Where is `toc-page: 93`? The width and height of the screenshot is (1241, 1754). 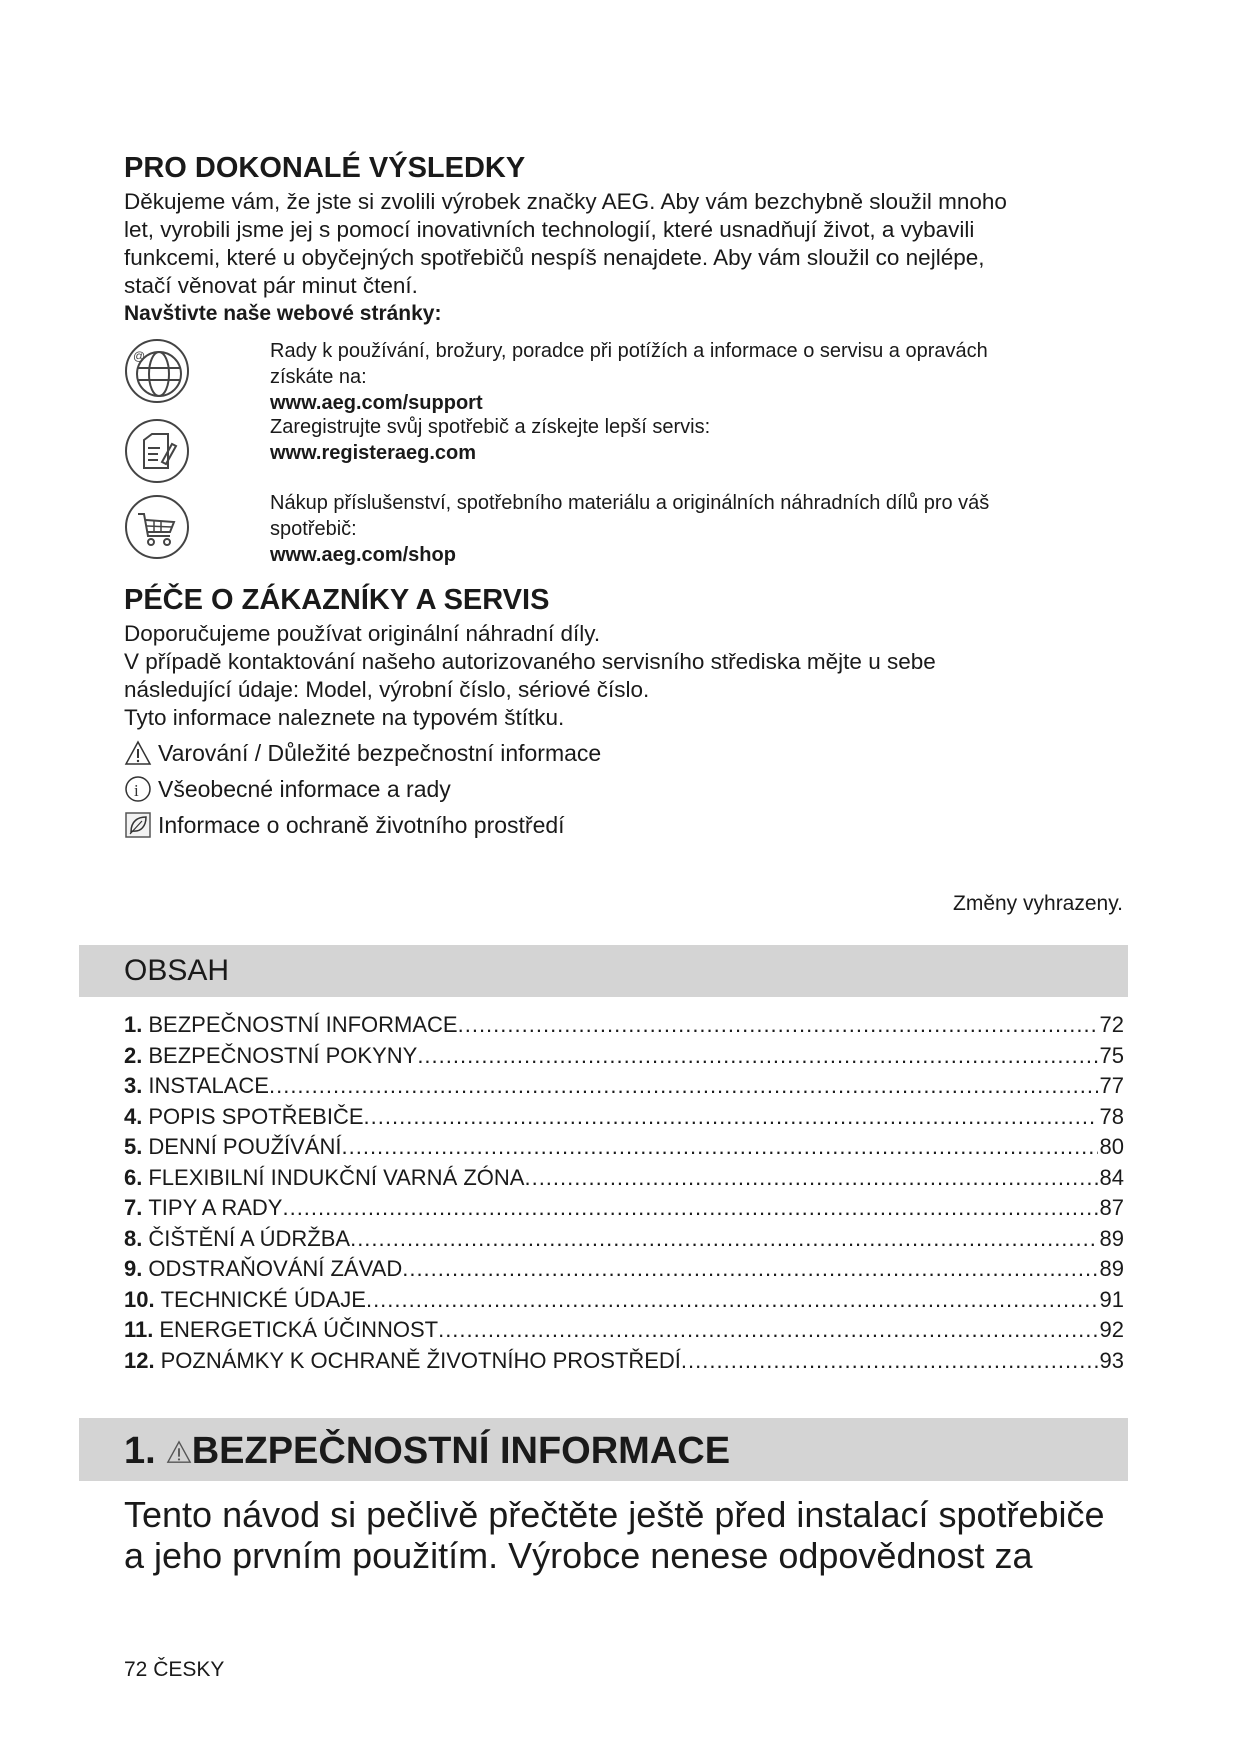 toc-page: 93 is located at coordinates (1111, 1360).